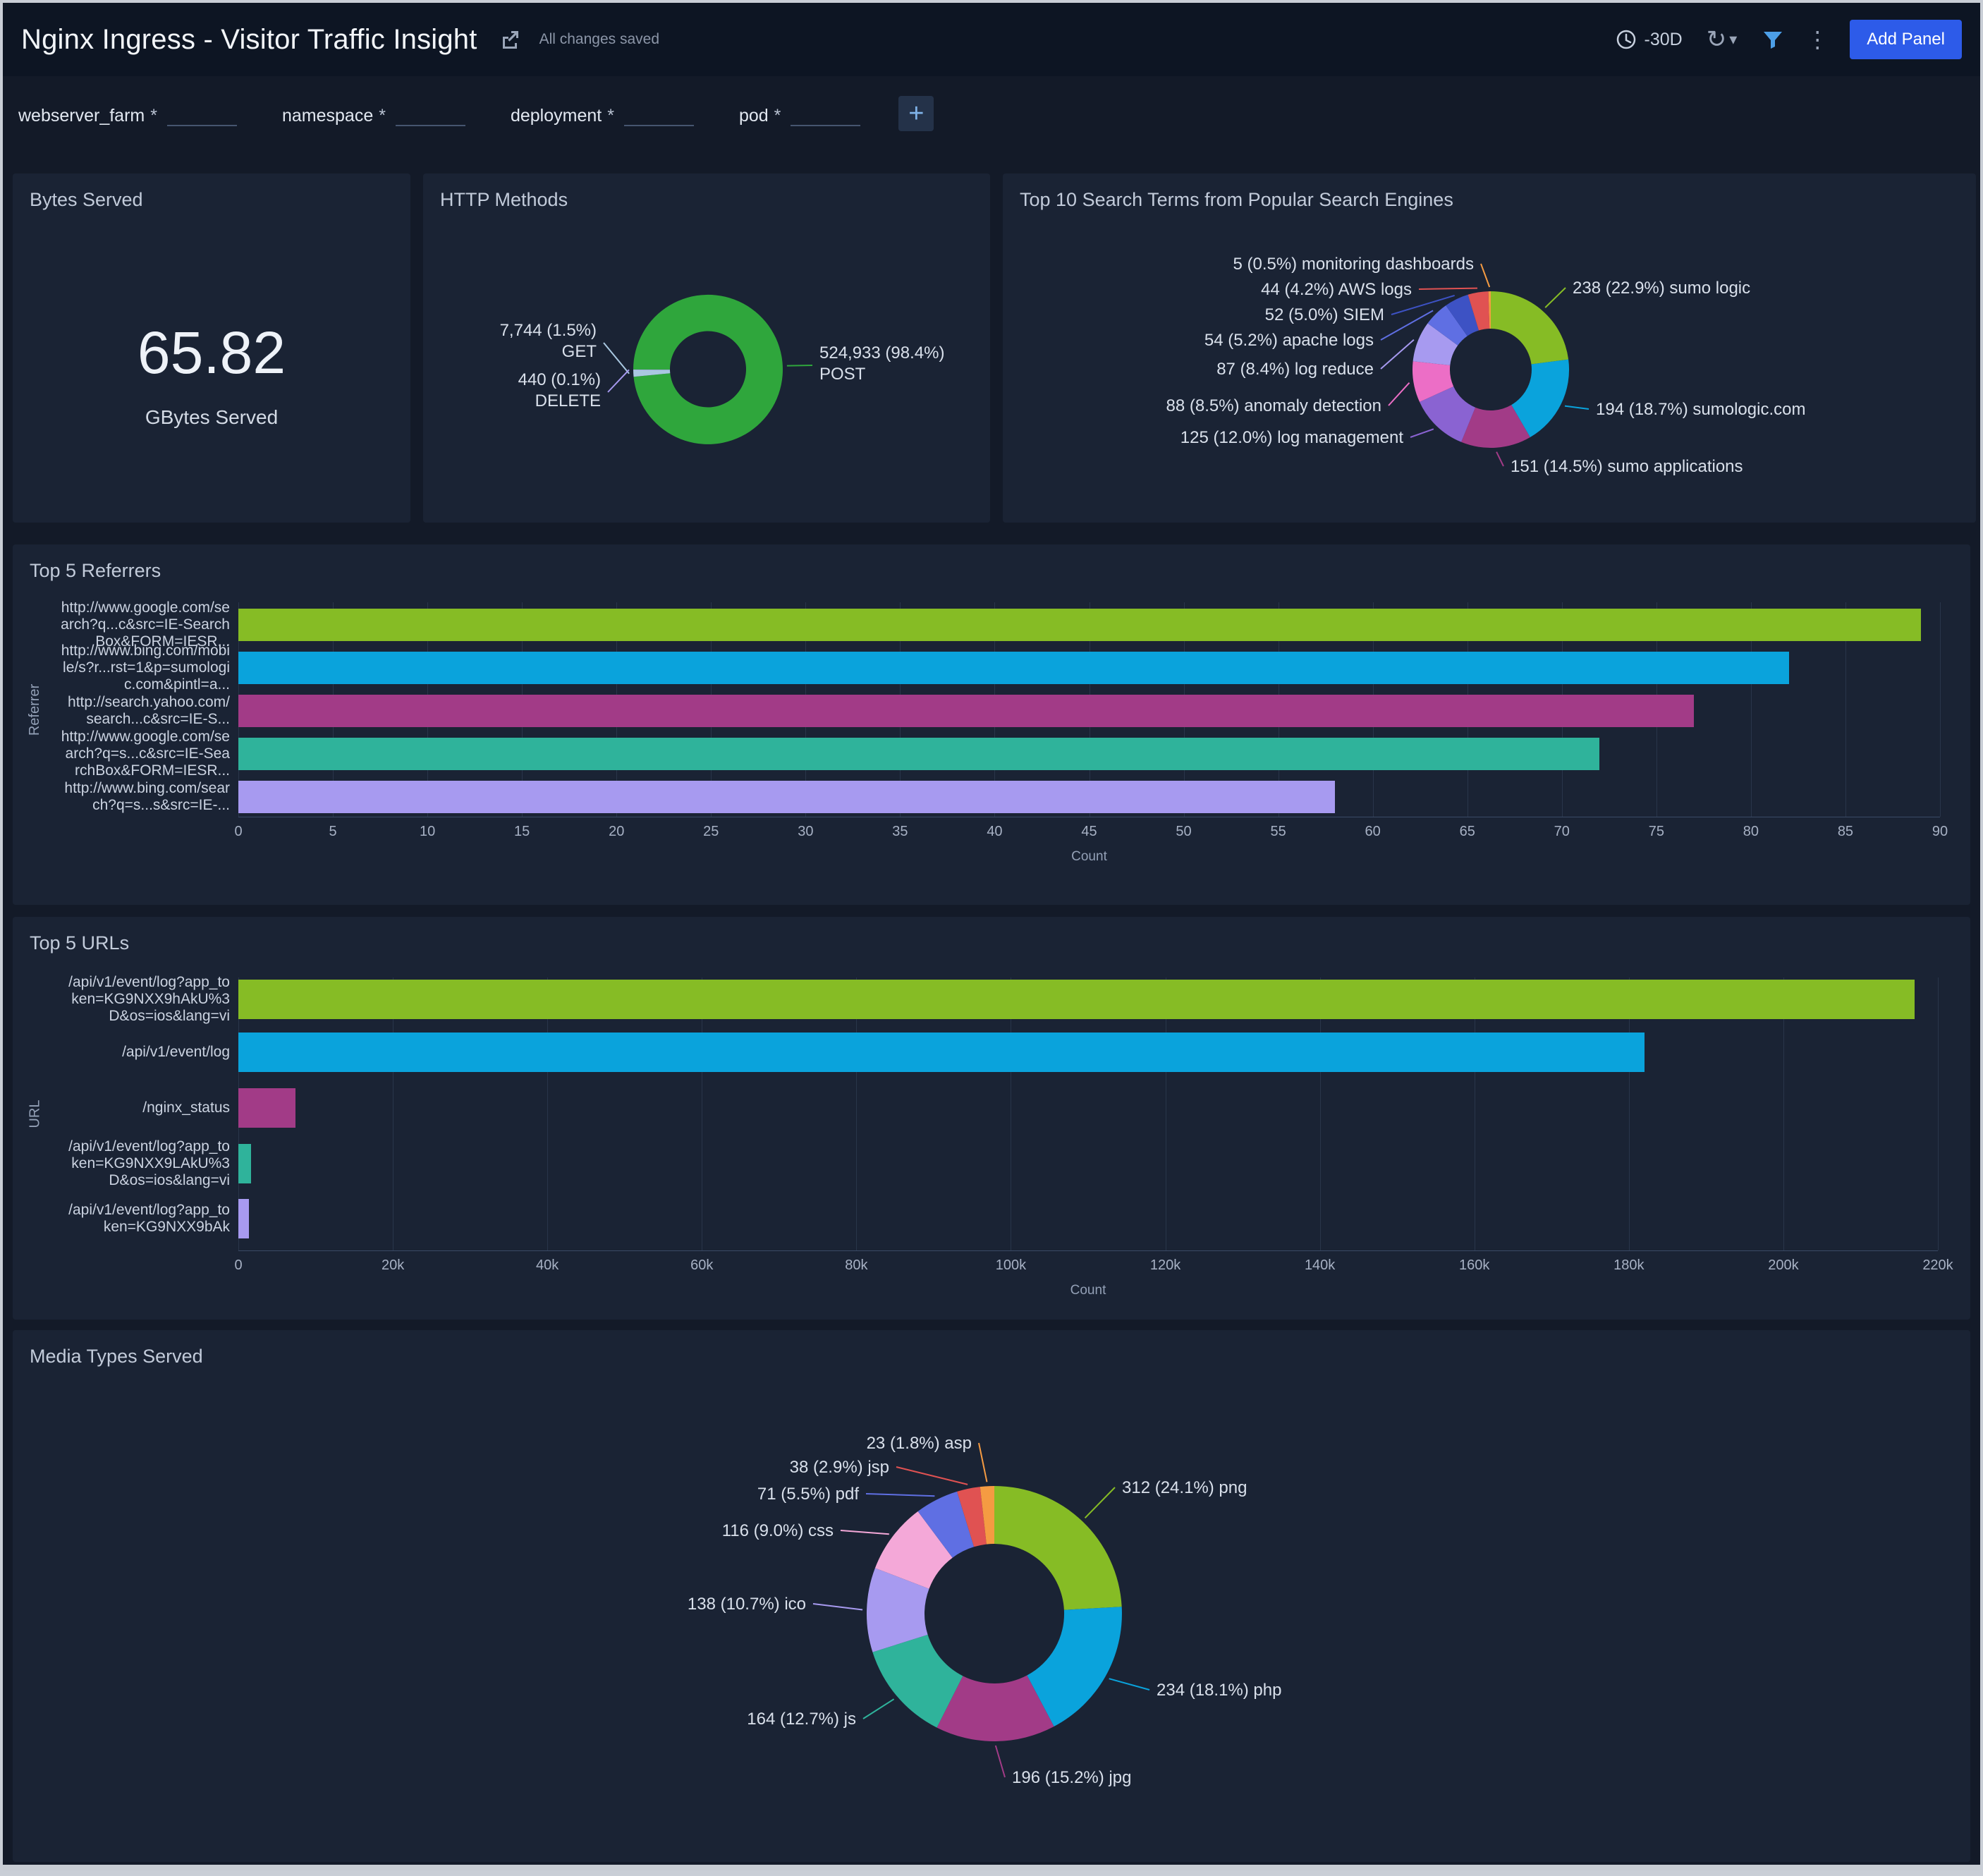 The height and width of the screenshot is (1876, 1983). I want to click on page-title: Nginx Ingress - Visitor Traffic Insight, so click(249, 39).